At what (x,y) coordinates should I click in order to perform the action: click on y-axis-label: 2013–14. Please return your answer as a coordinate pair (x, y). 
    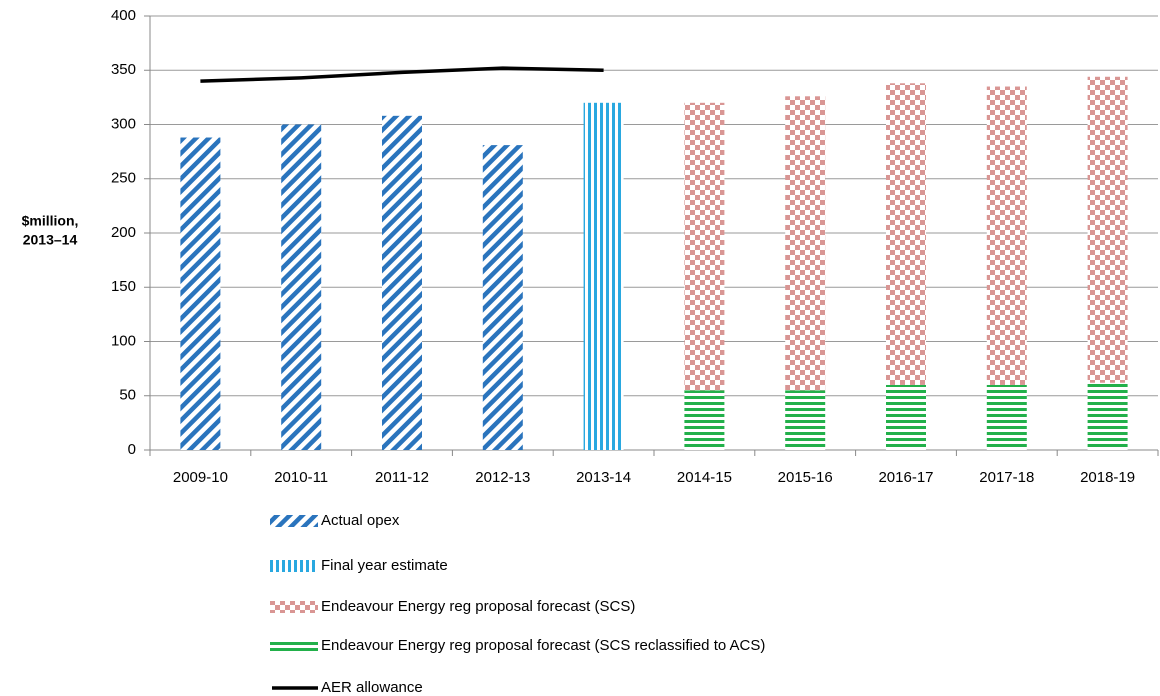
    Looking at the image, I should click on (50, 240).